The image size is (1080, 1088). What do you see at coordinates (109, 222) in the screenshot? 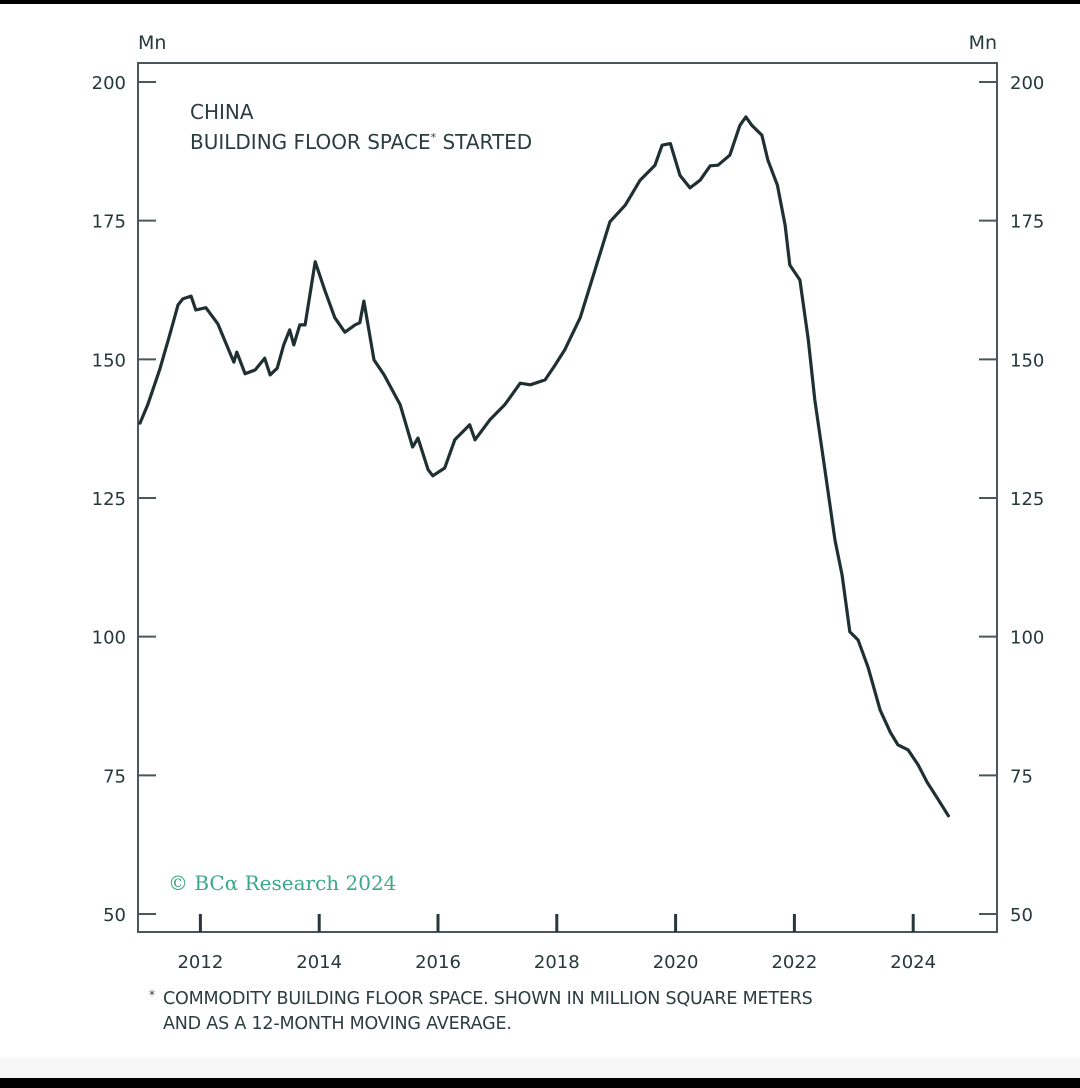
I see `y-tick-label-left: 175` at bounding box center [109, 222].